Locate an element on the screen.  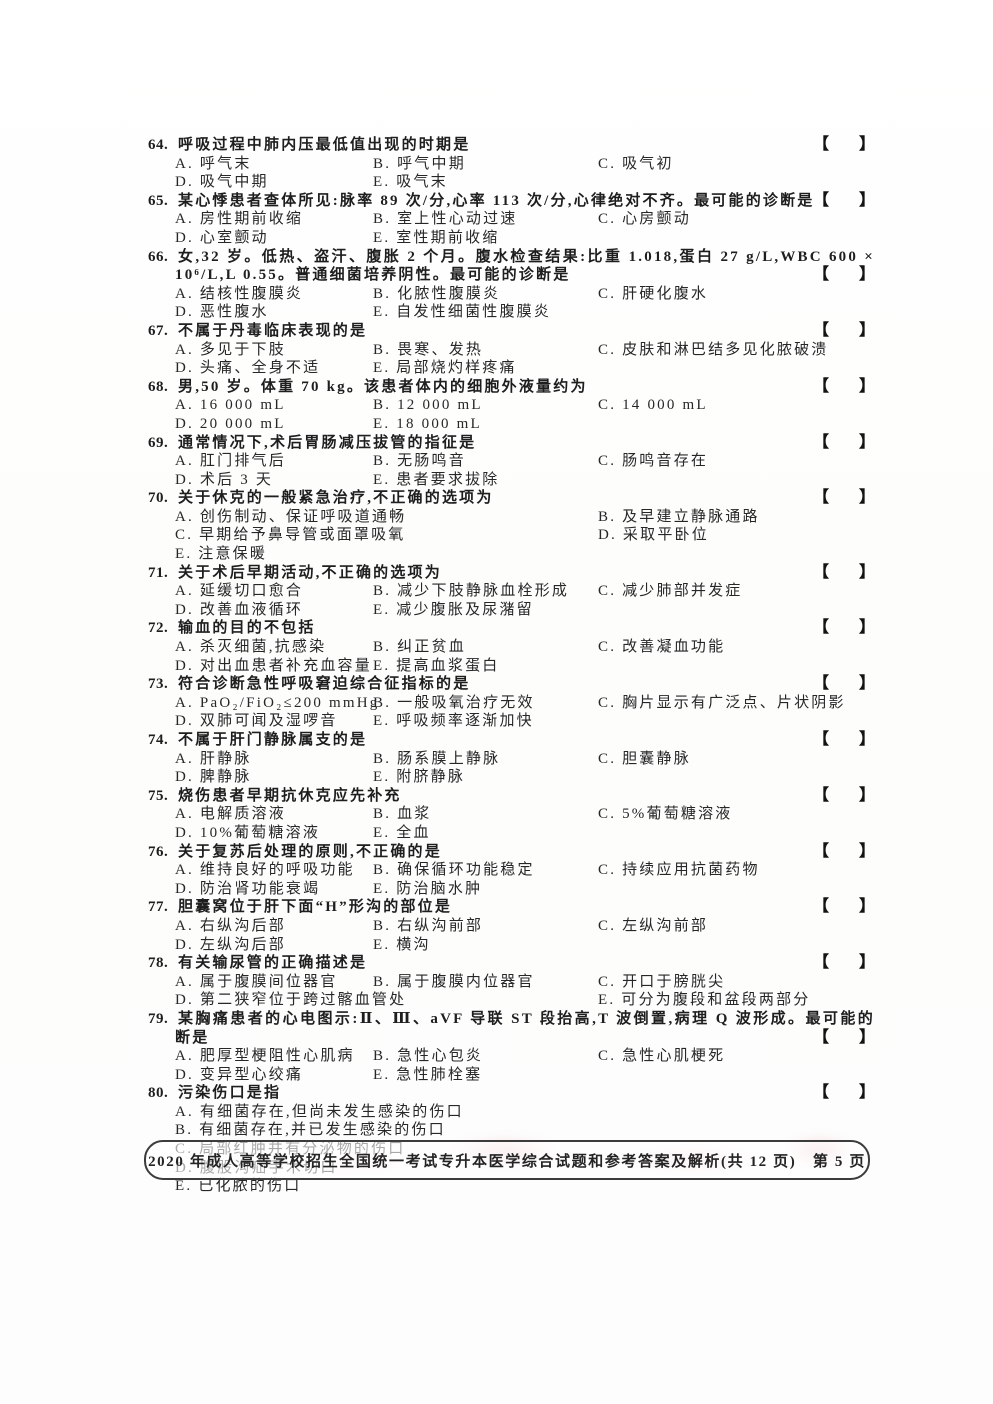
option-b: B. 纠正贫血 is located at coordinates (419, 647).